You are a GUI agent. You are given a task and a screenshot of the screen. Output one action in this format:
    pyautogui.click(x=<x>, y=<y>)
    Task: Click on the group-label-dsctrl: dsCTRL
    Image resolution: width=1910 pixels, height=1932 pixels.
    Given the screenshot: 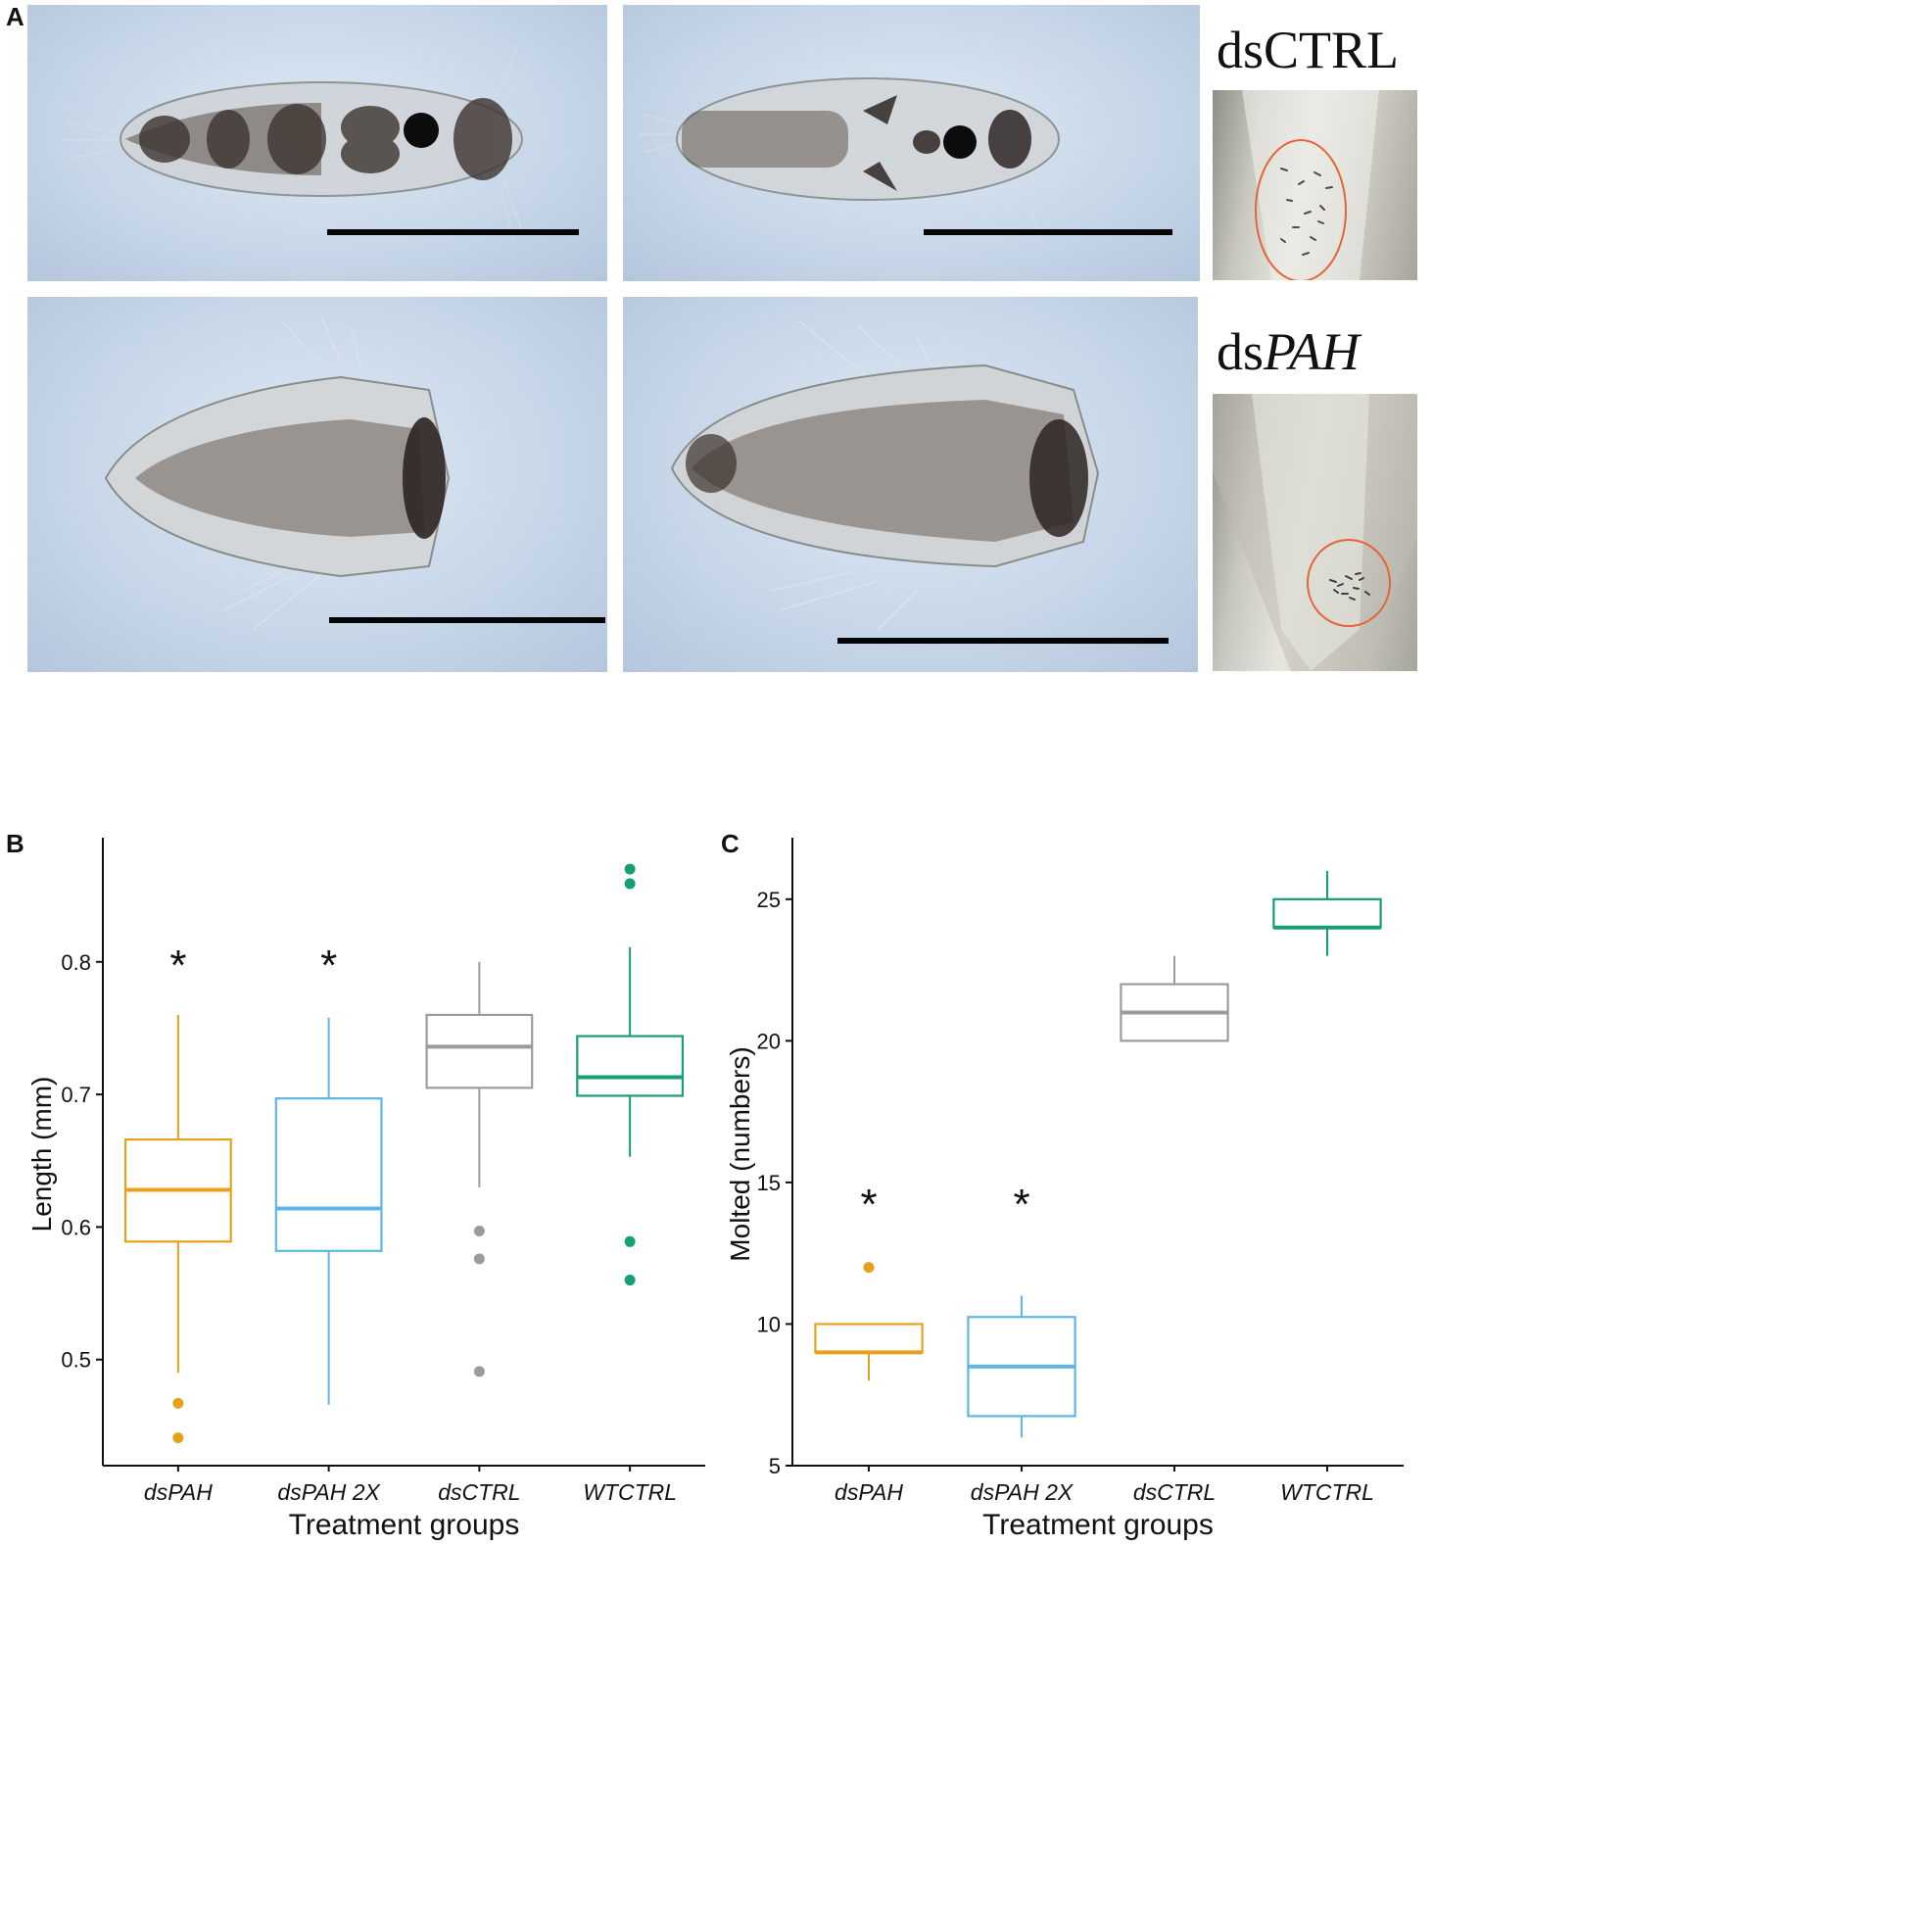 What is the action you would take?
    pyautogui.click(x=1308, y=50)
    